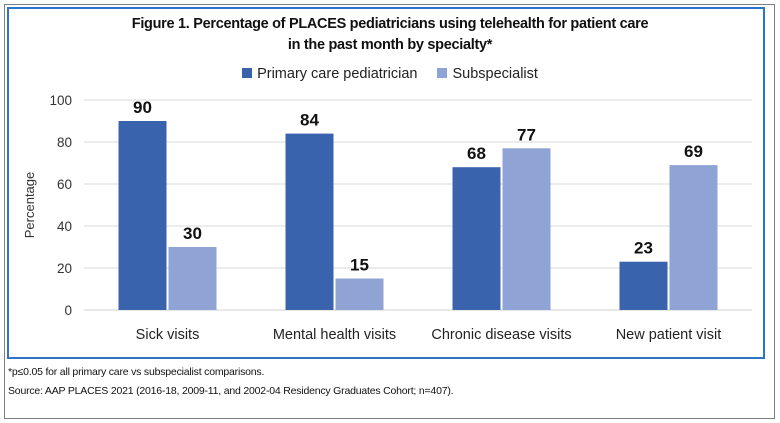  What do you see at coordinates (643, 248) in the screenshot?
I see `data-label: 23` at bounding box center [643, 248].